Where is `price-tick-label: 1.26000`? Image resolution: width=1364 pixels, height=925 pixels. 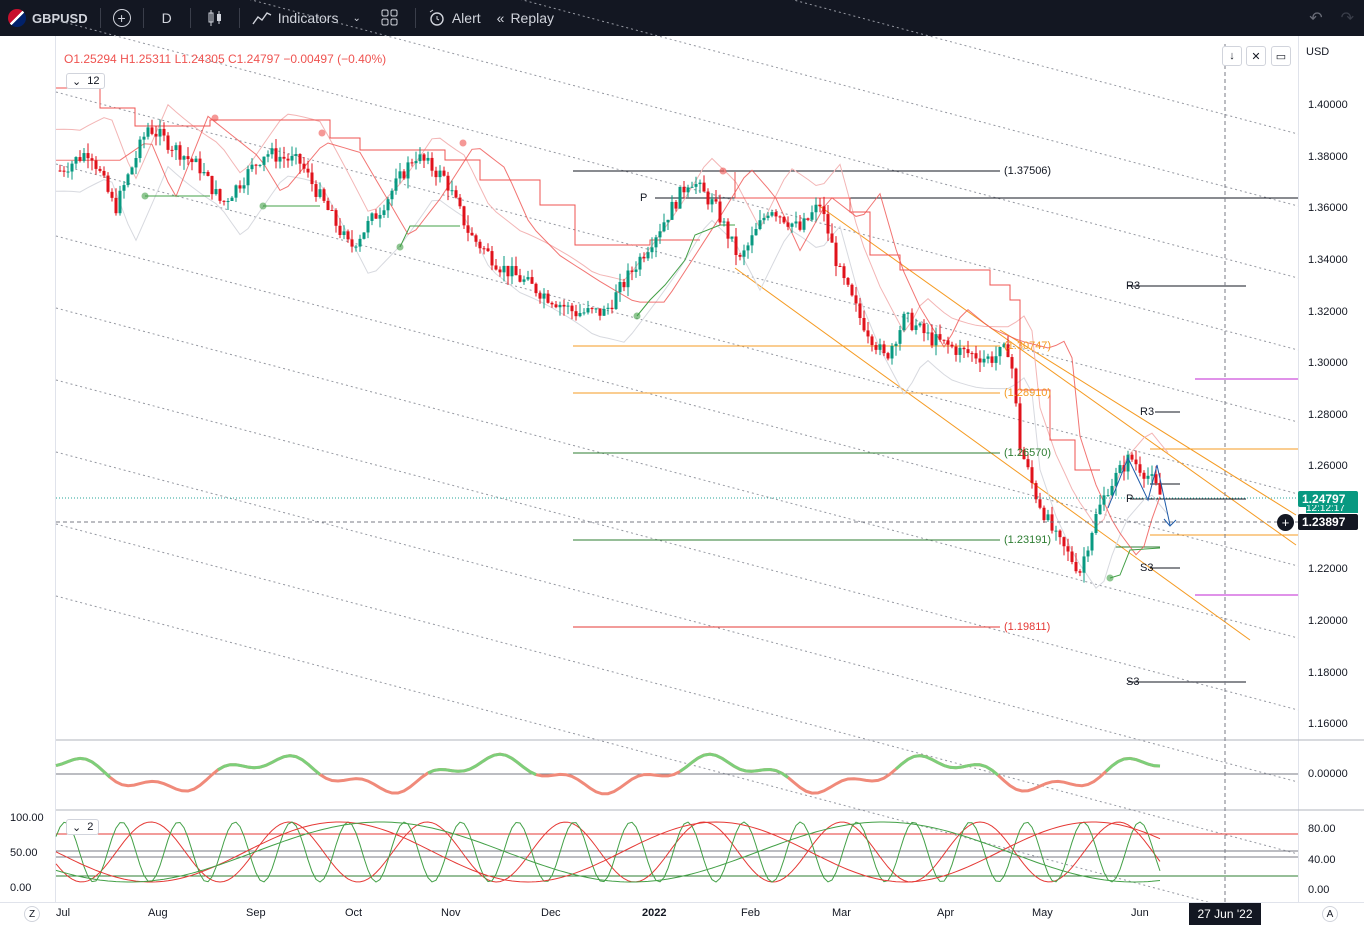
price-tick-label: 1.26000 is located at coordinates (1328, 466).